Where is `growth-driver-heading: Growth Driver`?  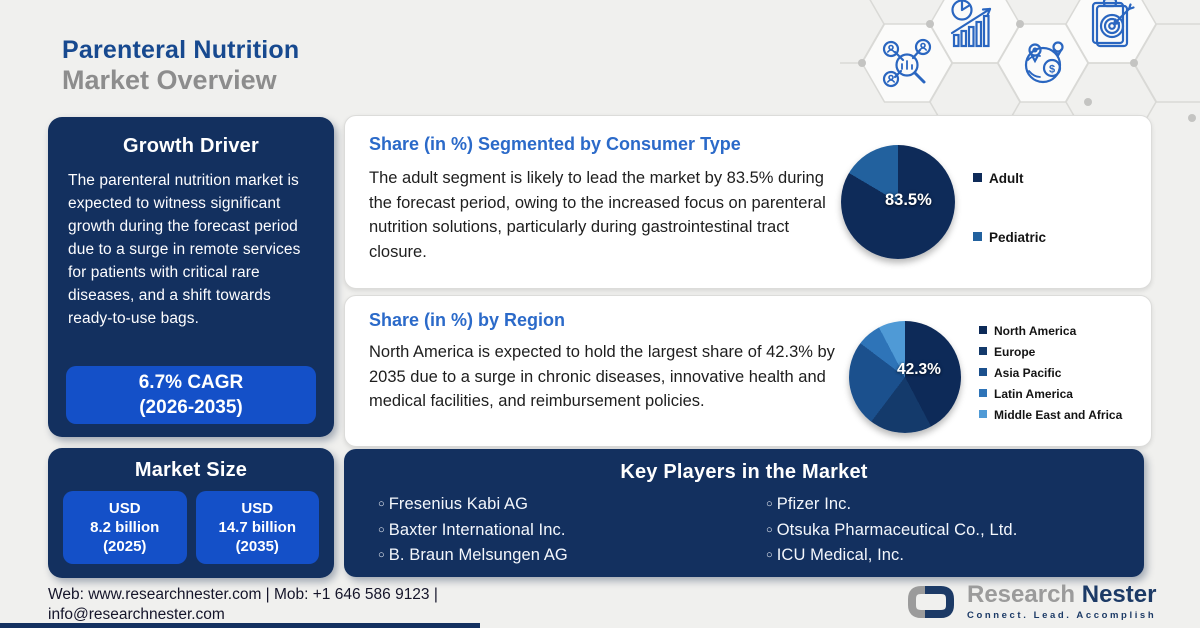 growth-driver-heading: Growth Driver is located at coordinates (191, 146).